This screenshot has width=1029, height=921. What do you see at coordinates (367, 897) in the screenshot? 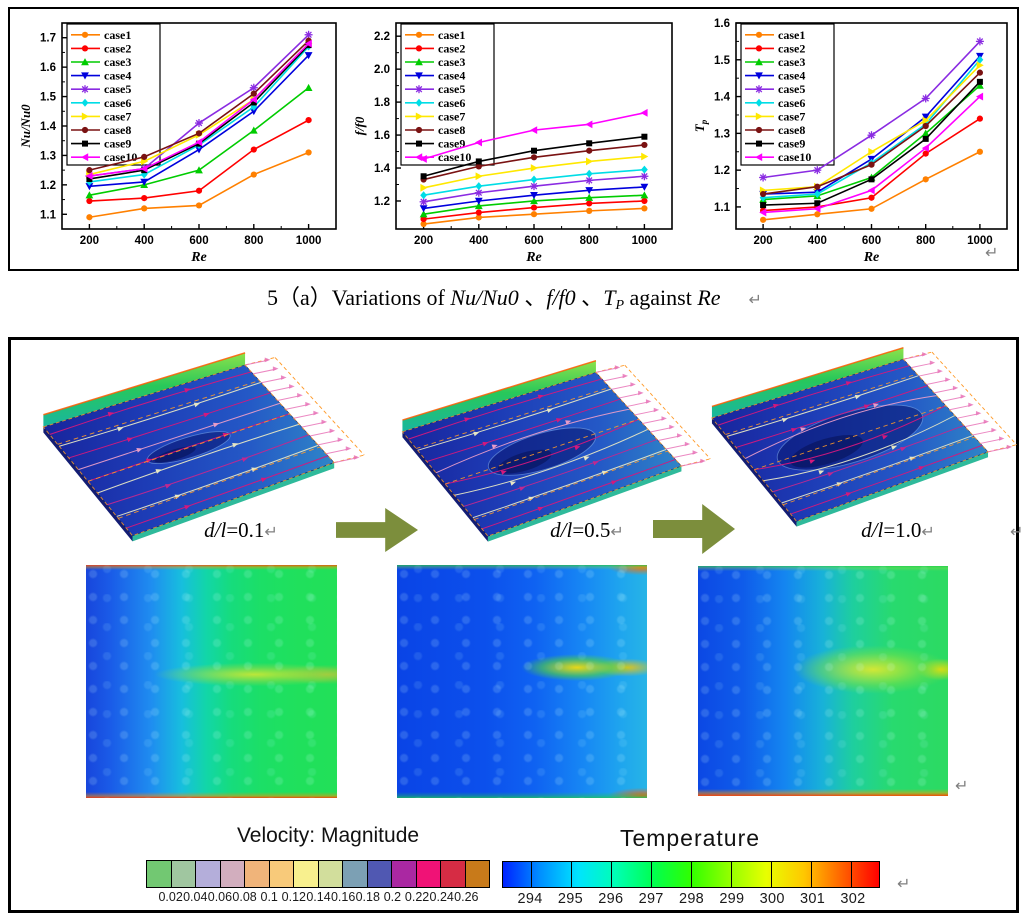
I see `velocity-tick-label: 0.18` at bounding box center [367, 897].